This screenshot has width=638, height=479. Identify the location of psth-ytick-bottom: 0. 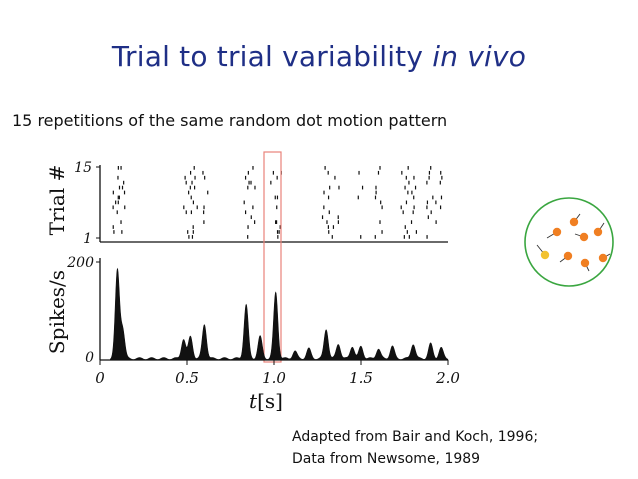
(89, 358).